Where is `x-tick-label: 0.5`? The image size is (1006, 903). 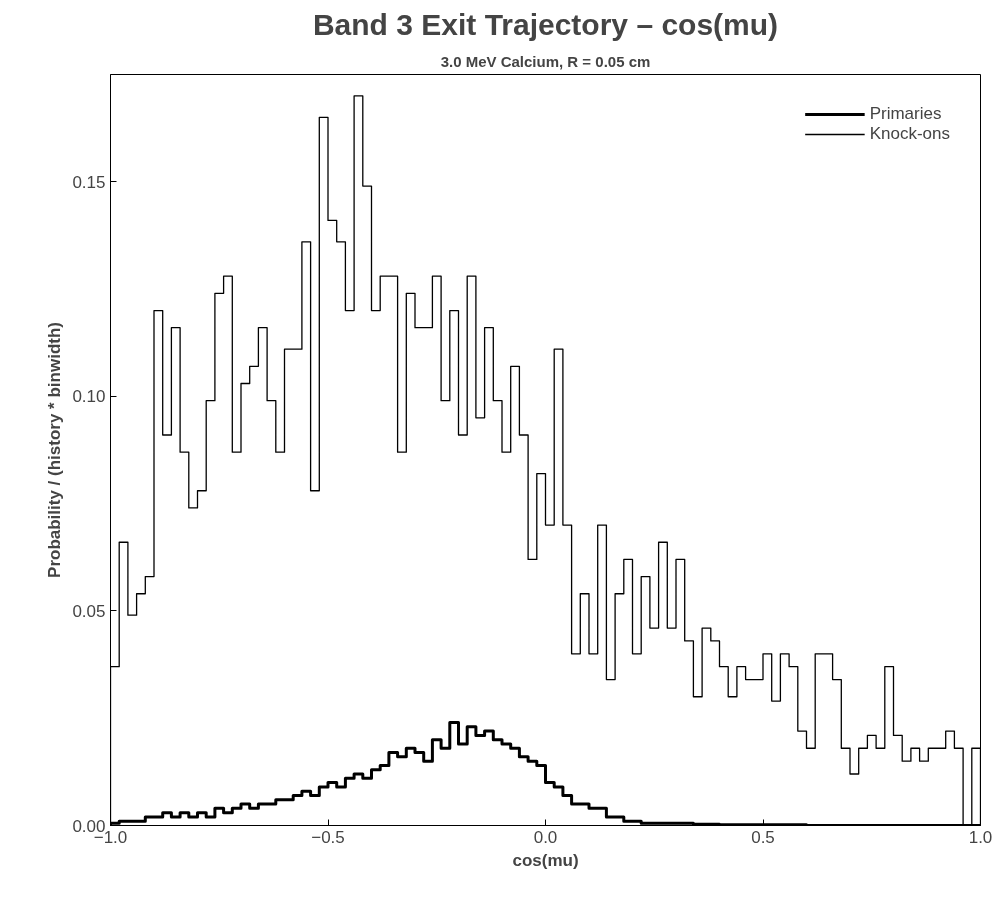 x-tick-label: 0.5 is located at coordinates (763, 837).